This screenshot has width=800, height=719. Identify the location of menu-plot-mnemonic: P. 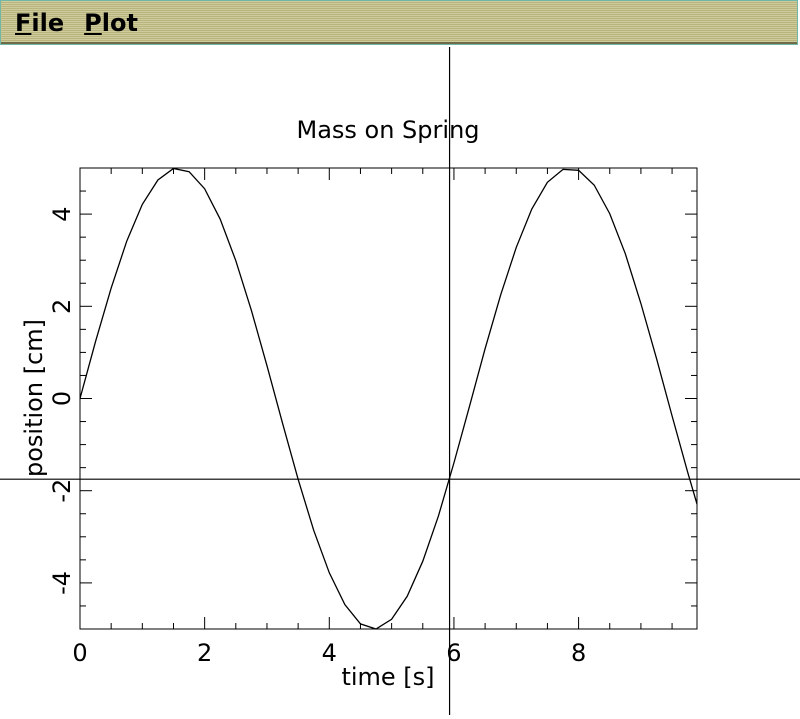
(93, 22).